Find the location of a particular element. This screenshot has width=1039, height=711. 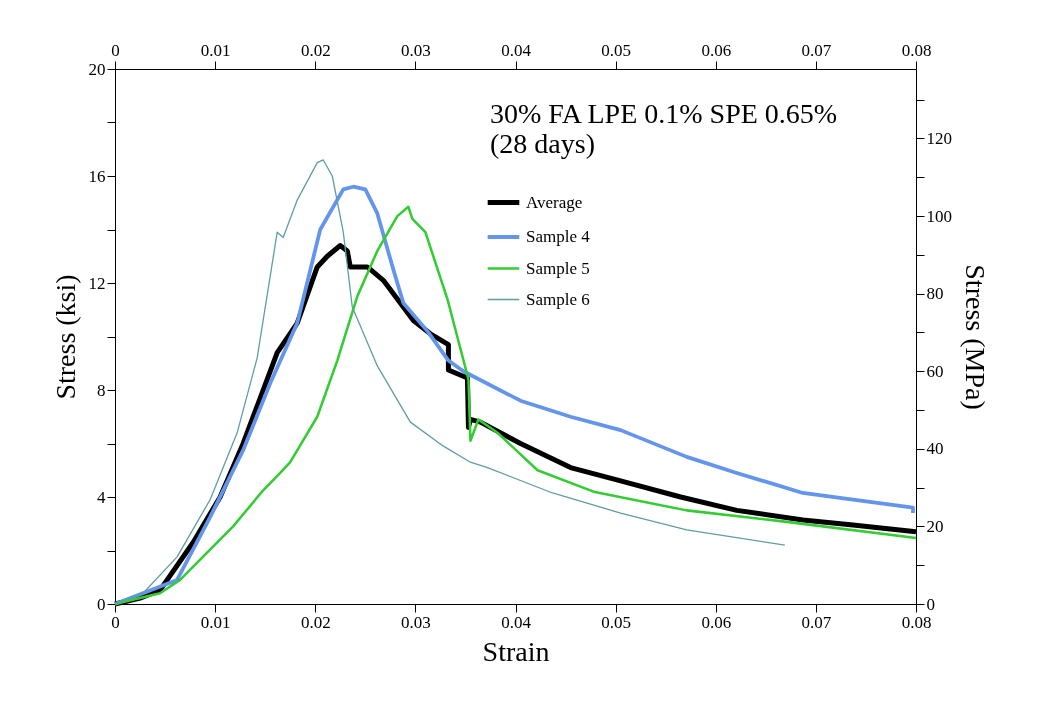

y2-tick-label: 60 is located at coordinates (935, 371).